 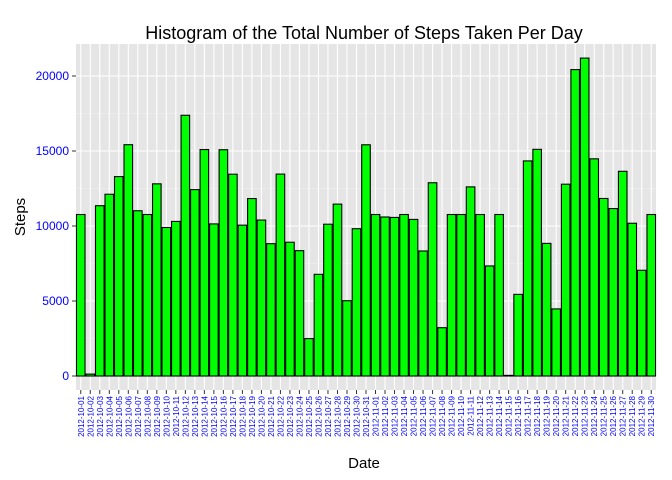 I want to click on x-tick-label: 2012-11-30, so click(x=651, y=415).